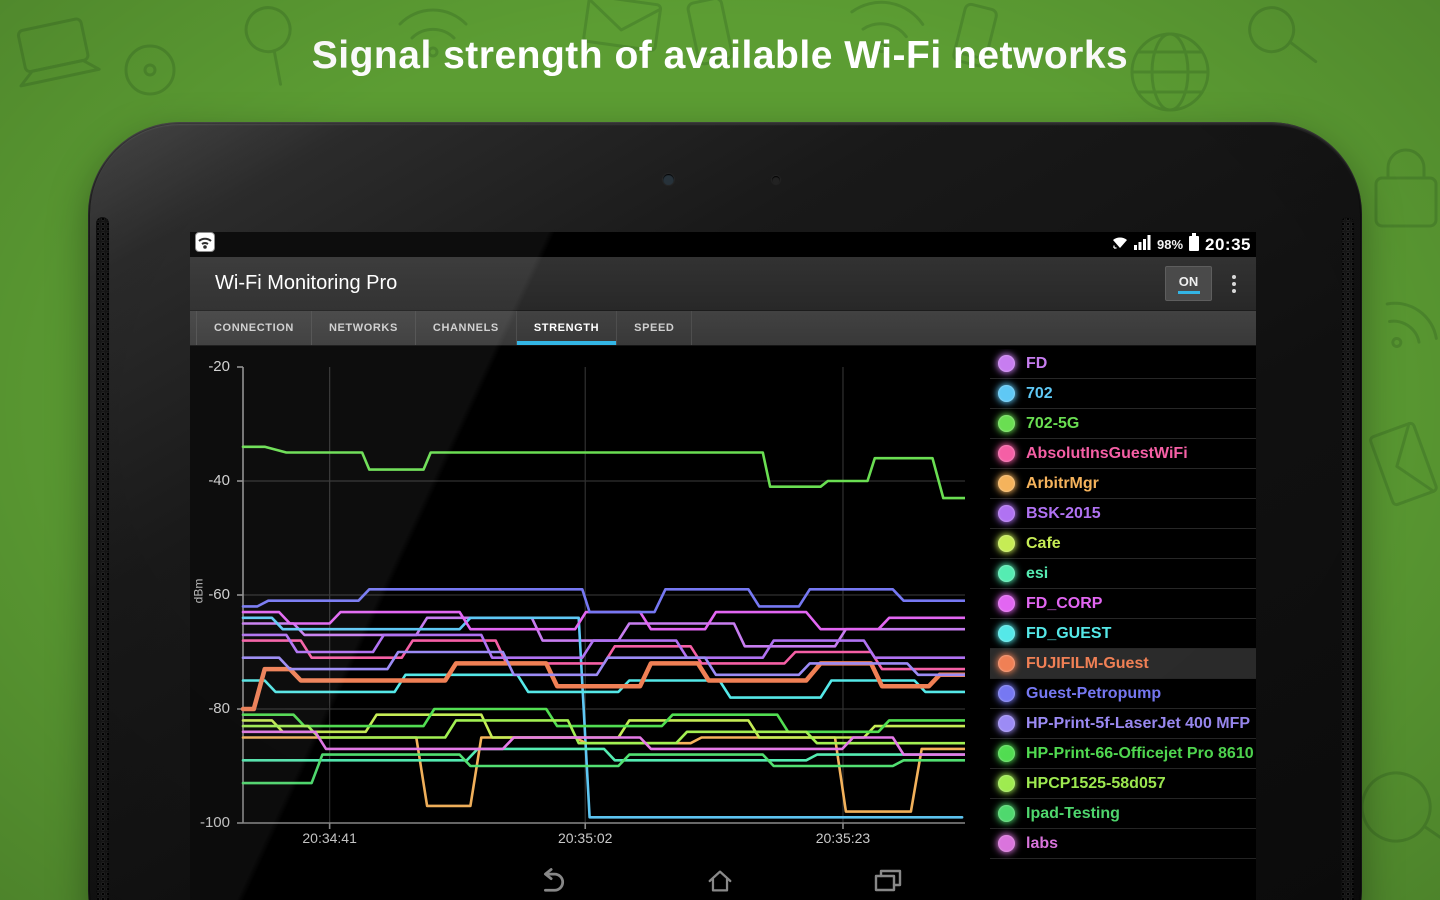 The height and width of the screenshot is (900, 1440). What do you see at coordinates (585, 838) in the screenshot?
I see `x-tick-label: 20:35:02` at bounding box center [585, 838].